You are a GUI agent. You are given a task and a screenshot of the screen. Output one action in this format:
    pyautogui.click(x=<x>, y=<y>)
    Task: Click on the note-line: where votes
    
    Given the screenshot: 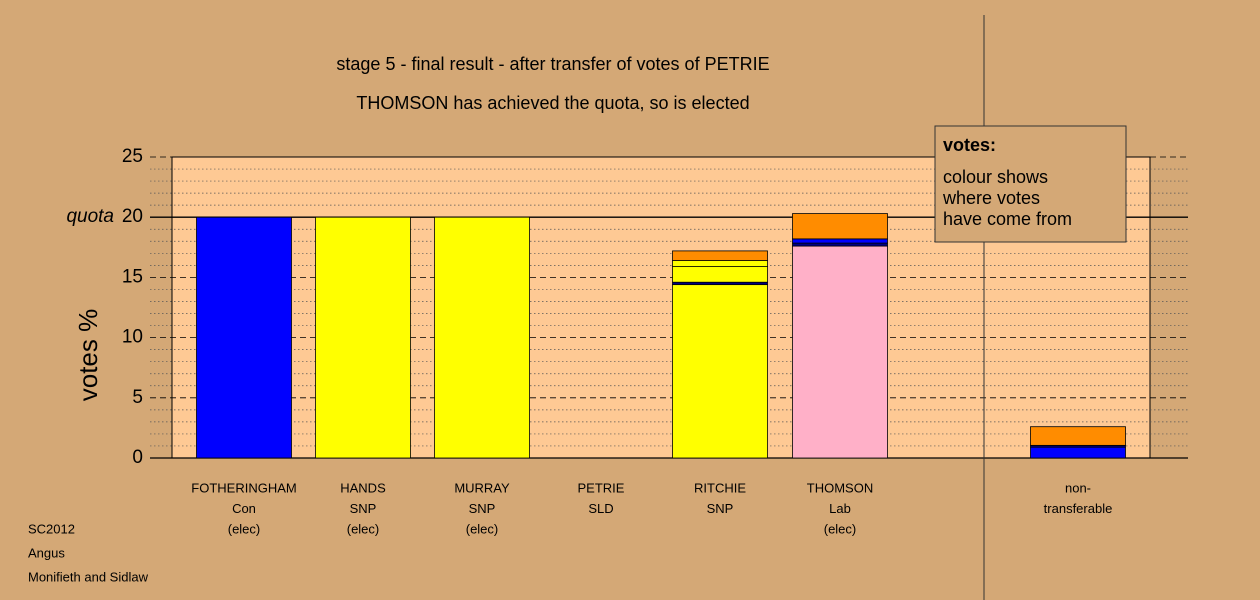 What is the action you would take?
    pyautogui.click(x=991, y=198)
    